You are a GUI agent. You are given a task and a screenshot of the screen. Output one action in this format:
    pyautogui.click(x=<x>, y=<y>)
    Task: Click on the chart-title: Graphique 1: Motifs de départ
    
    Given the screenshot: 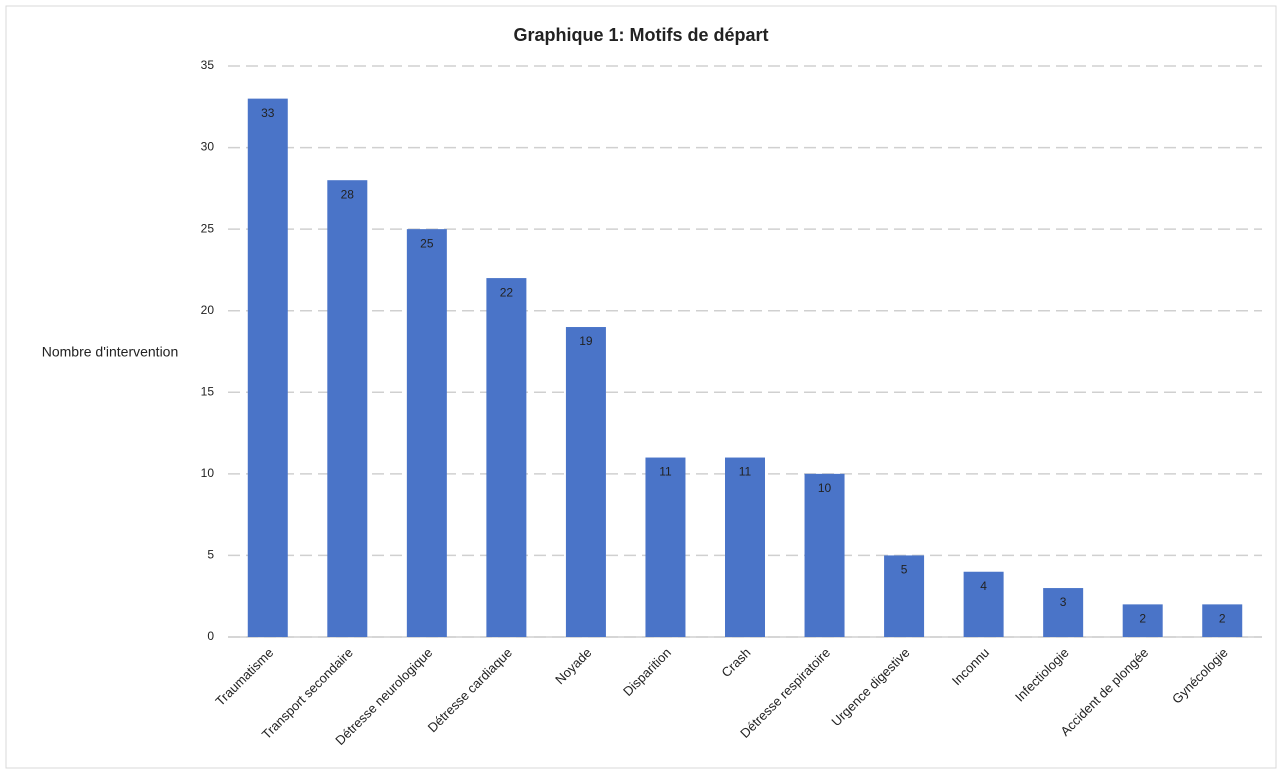 What is the action you would take?
    pyautogui.click(x=640, y=35)
    